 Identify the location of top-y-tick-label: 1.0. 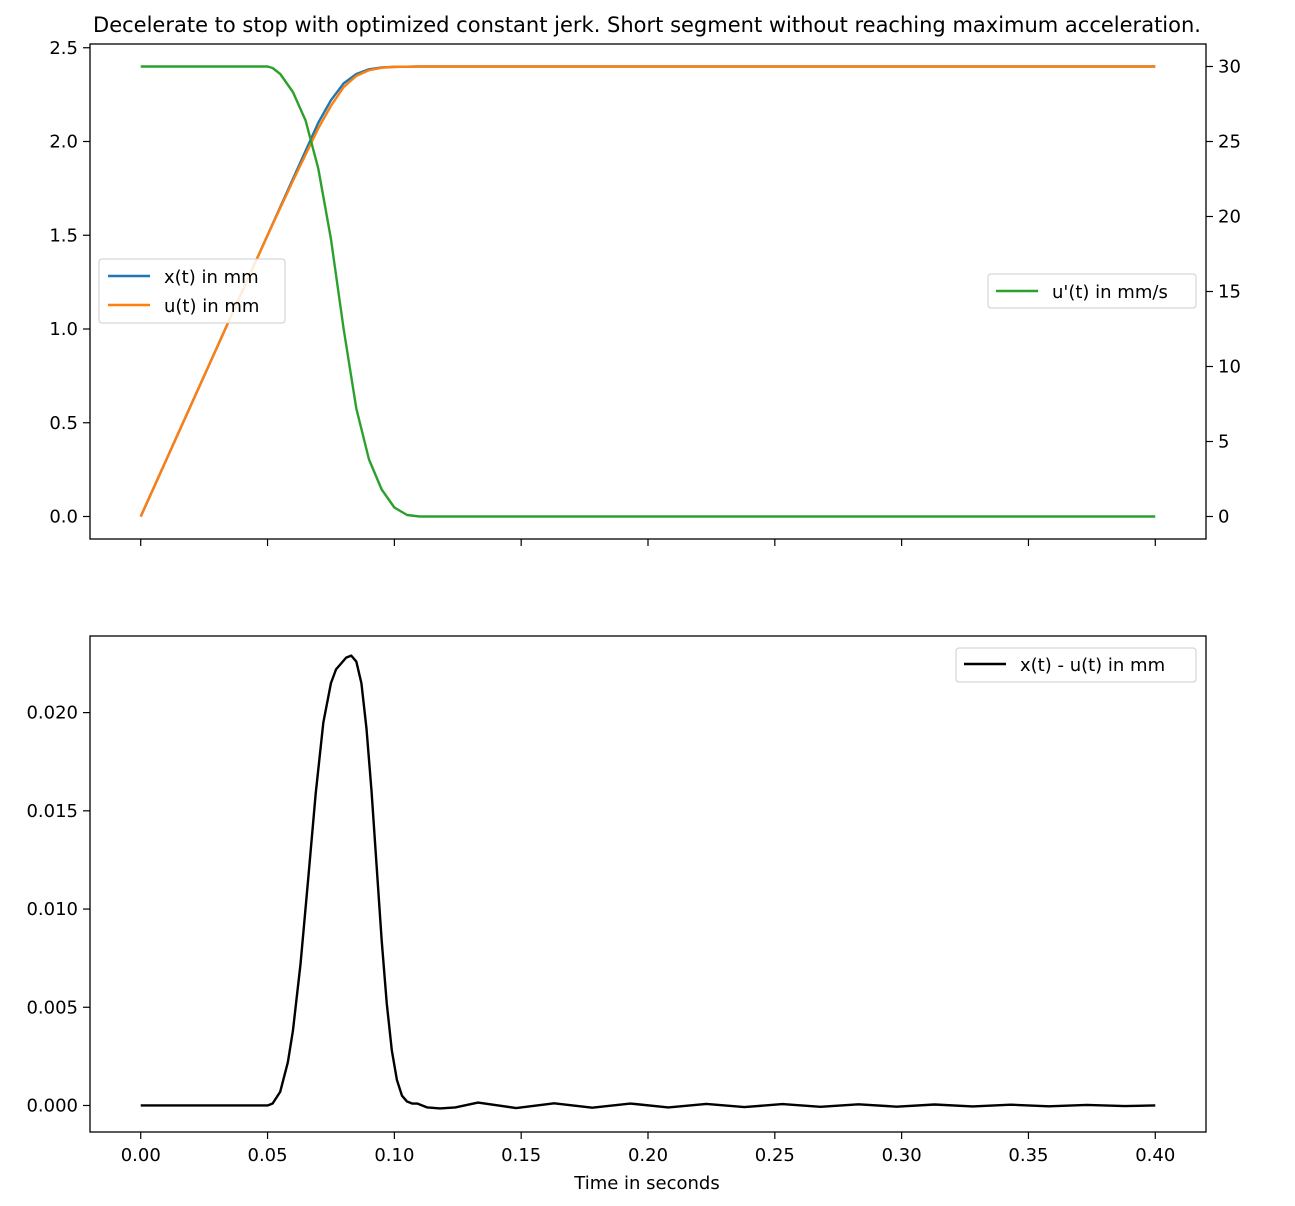
(63, 329).